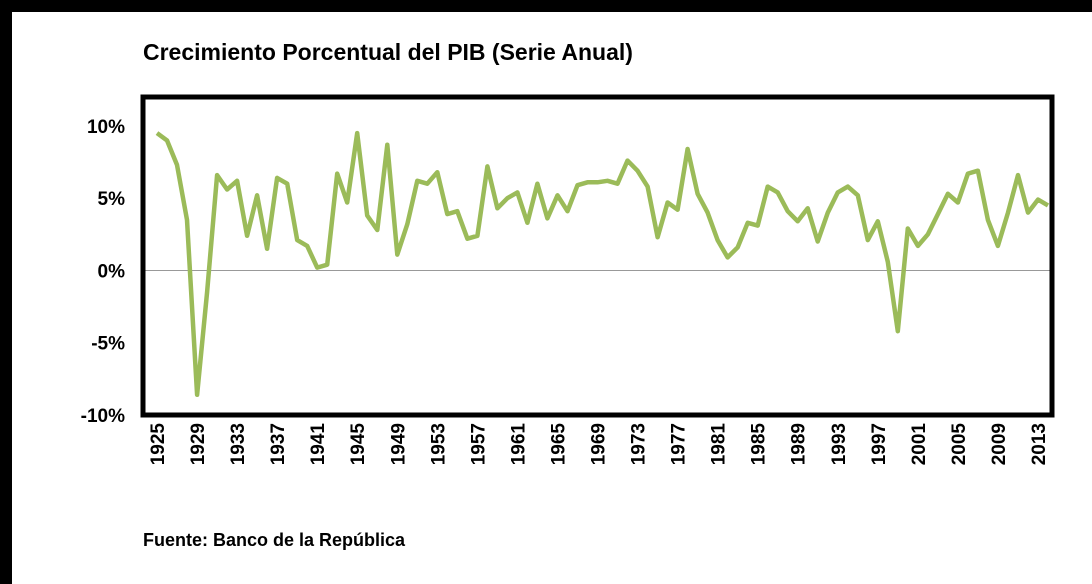  What do you see at coordinates (106, 127) in the screenshot?
I see `y-tick-label: 10%` at bounding box center [106, 127].